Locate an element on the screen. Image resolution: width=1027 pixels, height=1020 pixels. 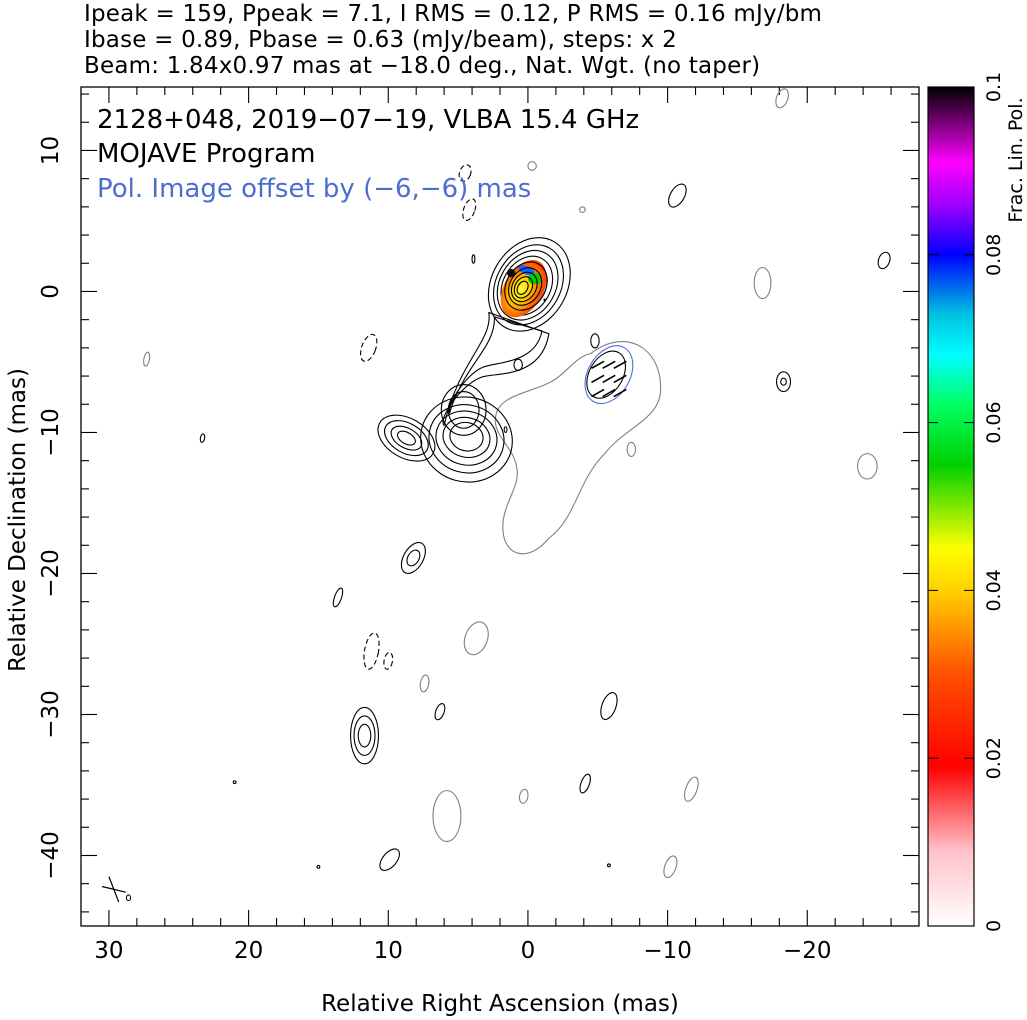
y-tick-label: −10 is located at coordinates (51, 432).